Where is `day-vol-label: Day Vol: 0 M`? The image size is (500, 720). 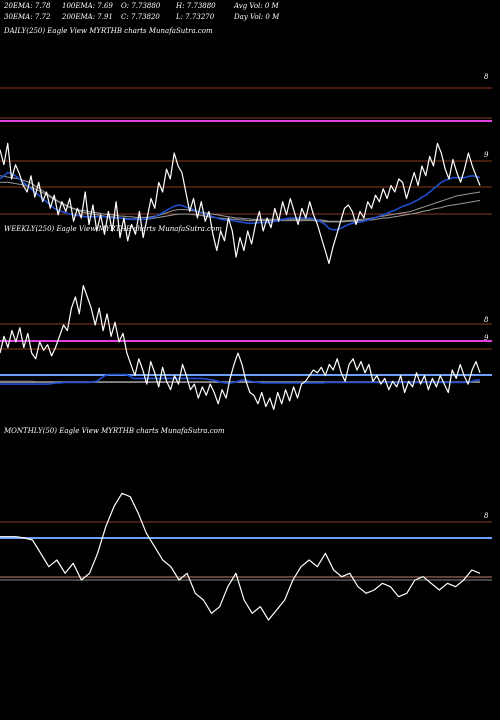 day-vol-label: Day Vol: 0 M is located at coordinates (257, 17).